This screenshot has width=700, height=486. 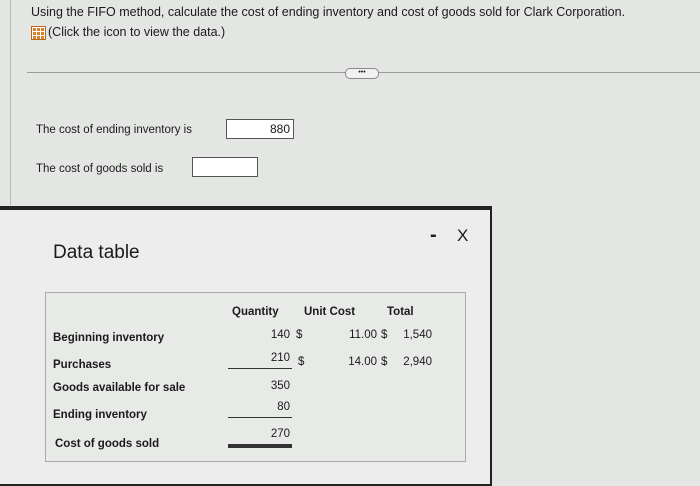 I want to click on ending-inventory-input: 880, so click(x=260, y=129).